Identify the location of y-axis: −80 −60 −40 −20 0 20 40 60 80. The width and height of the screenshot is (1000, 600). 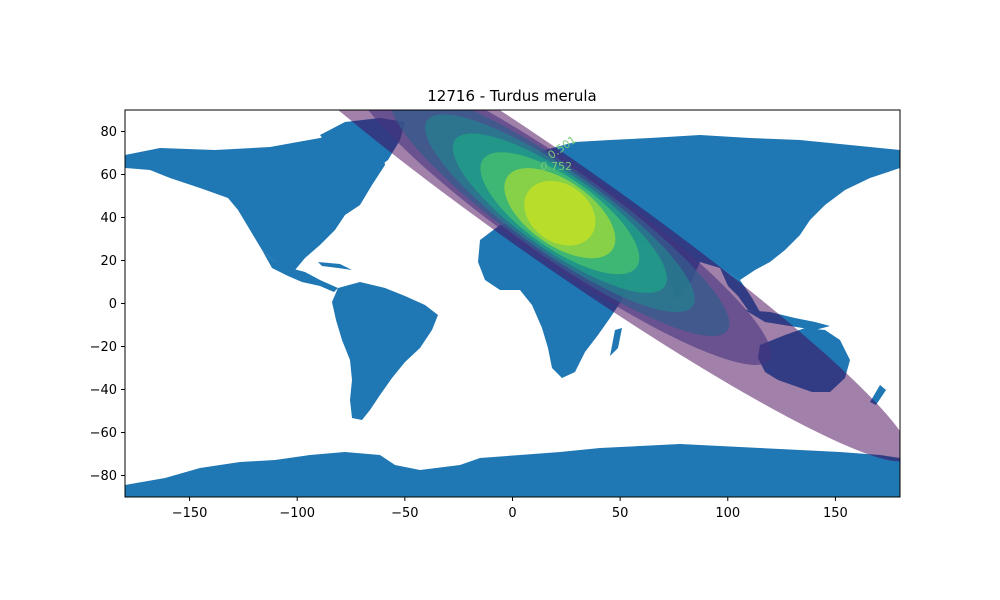
(107, 304).